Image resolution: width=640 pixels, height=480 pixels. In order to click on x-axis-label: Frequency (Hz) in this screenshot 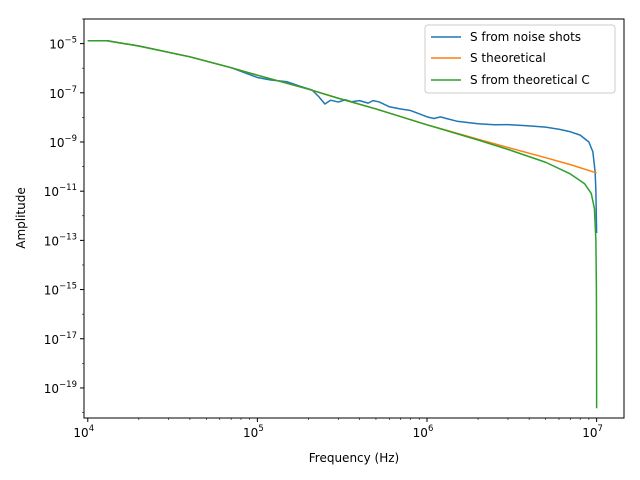, I will do `click(354, 458)`.